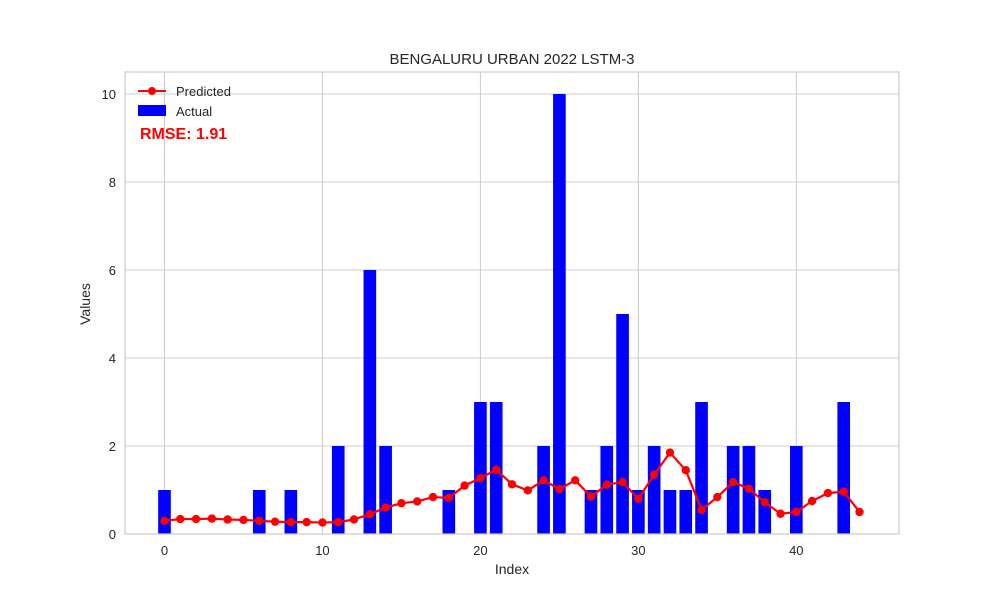  I want to click on legend-actual-label: Actual, so click(194, 111).